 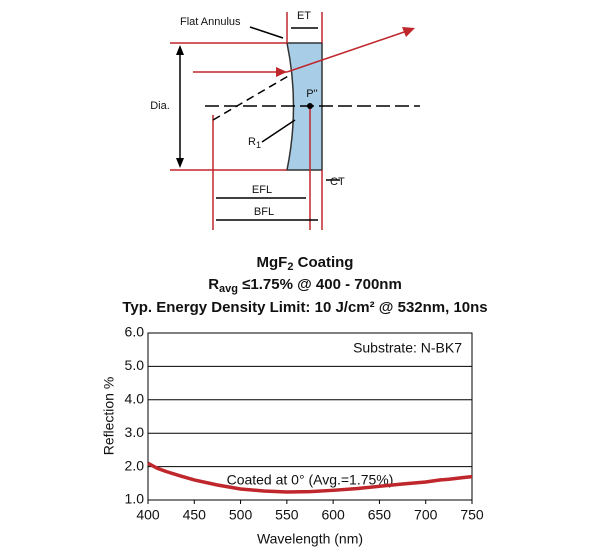 I want to click on label: ET, so click(x=304, y=16).